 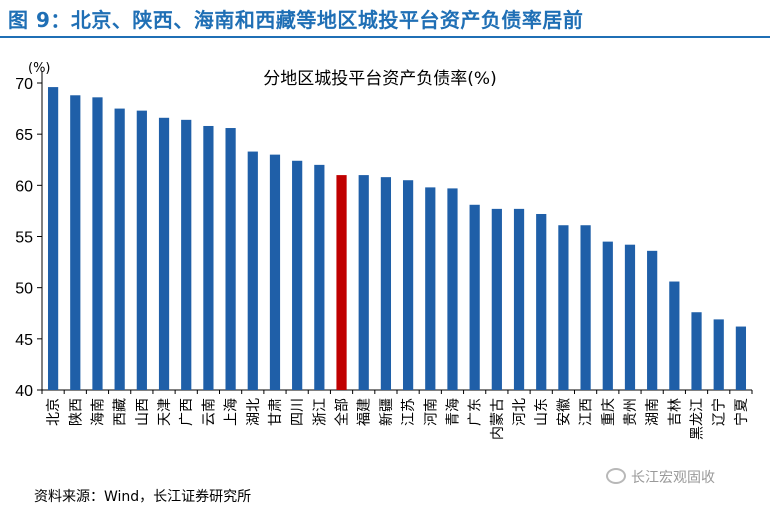 I want to click on x-tick-label-group: 江苏, so click(x=409, y=412).